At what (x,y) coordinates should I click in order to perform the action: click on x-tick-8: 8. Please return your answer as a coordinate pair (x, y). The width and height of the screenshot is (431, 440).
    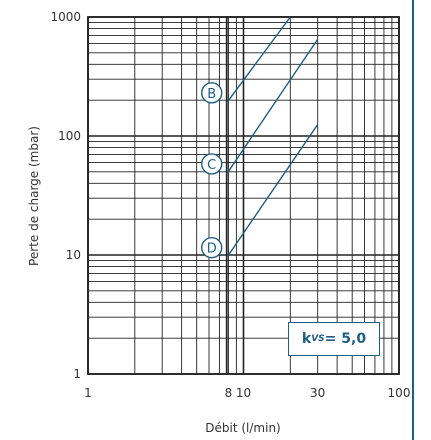
    Looking at the image, I should click on (229, 393).